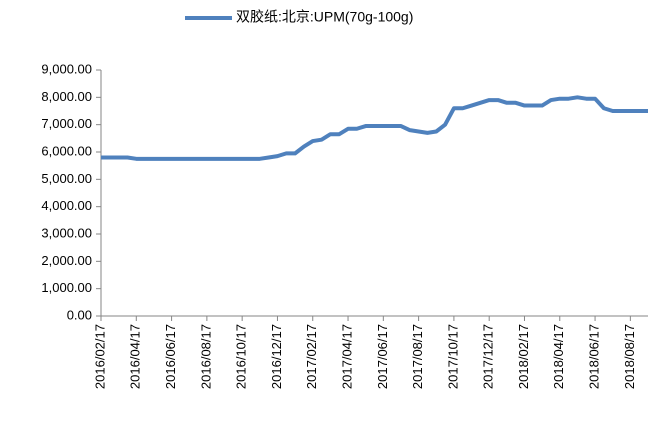 This screenshot has height=421, width=660. I want to click on y-tick-label: 3,000.00, so click(66, 232).